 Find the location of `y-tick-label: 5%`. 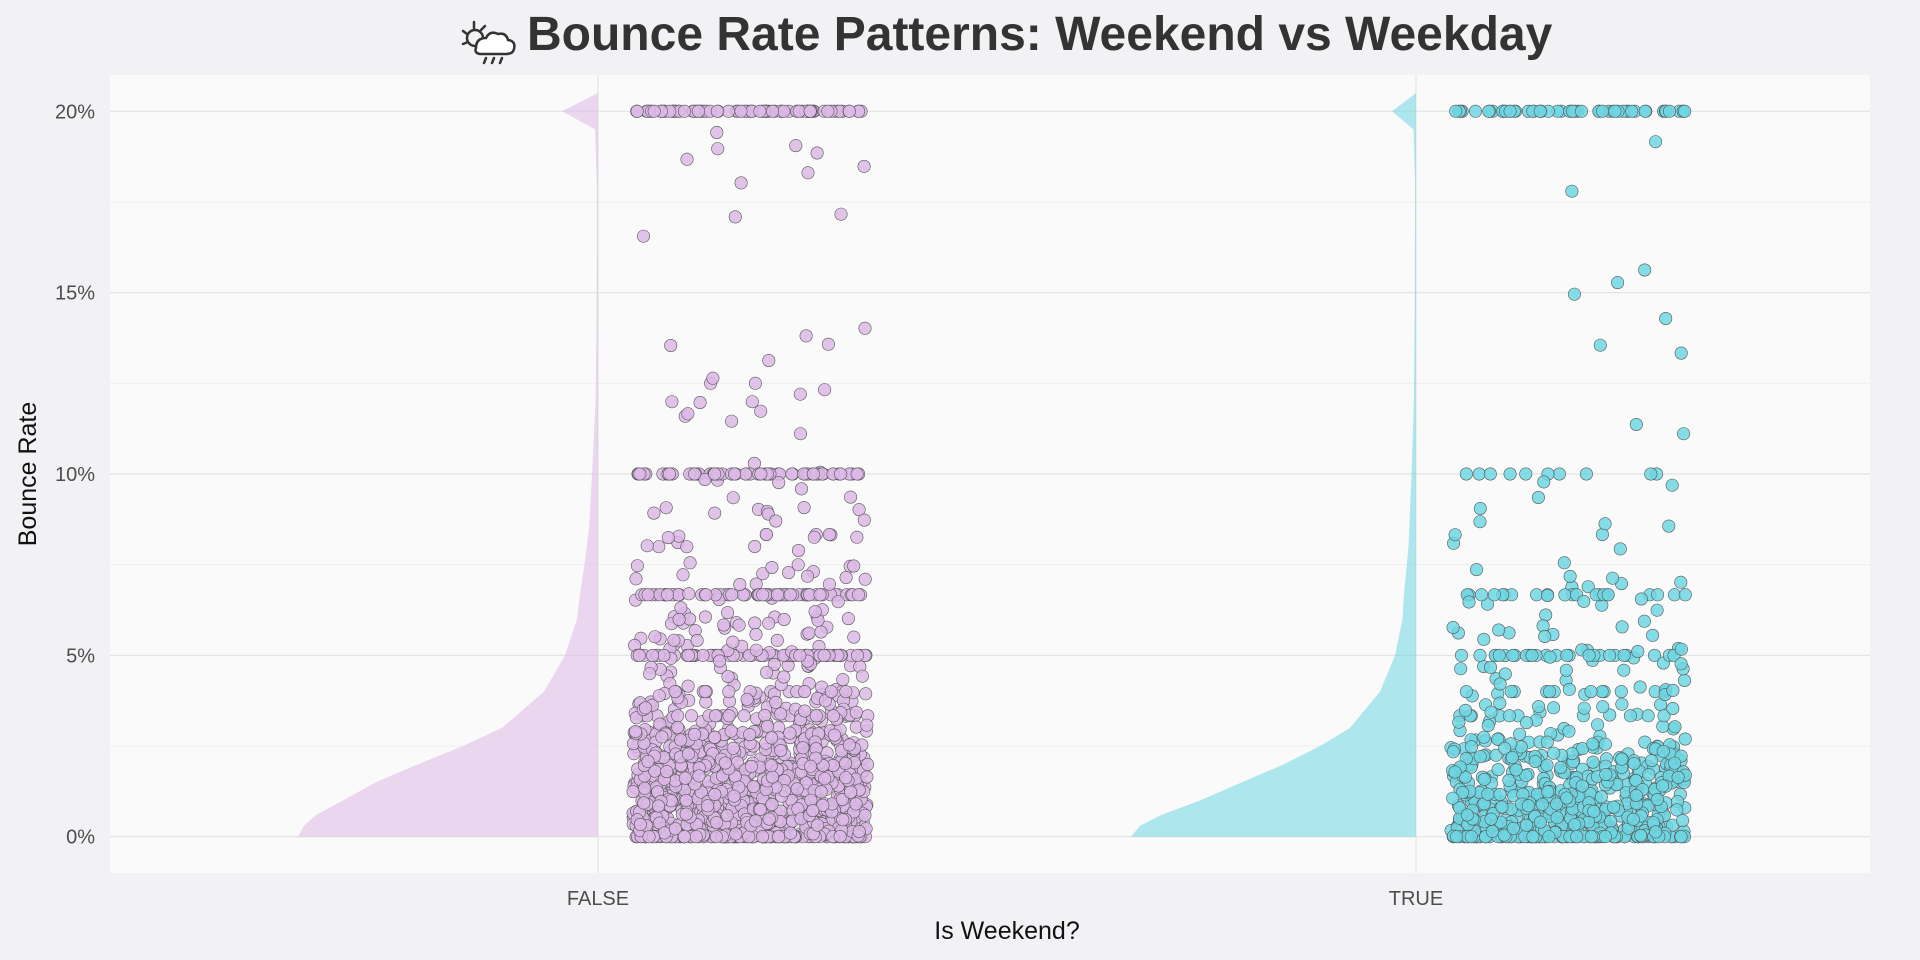

y-tick-label: 5% is located at coordinates (80, 656).